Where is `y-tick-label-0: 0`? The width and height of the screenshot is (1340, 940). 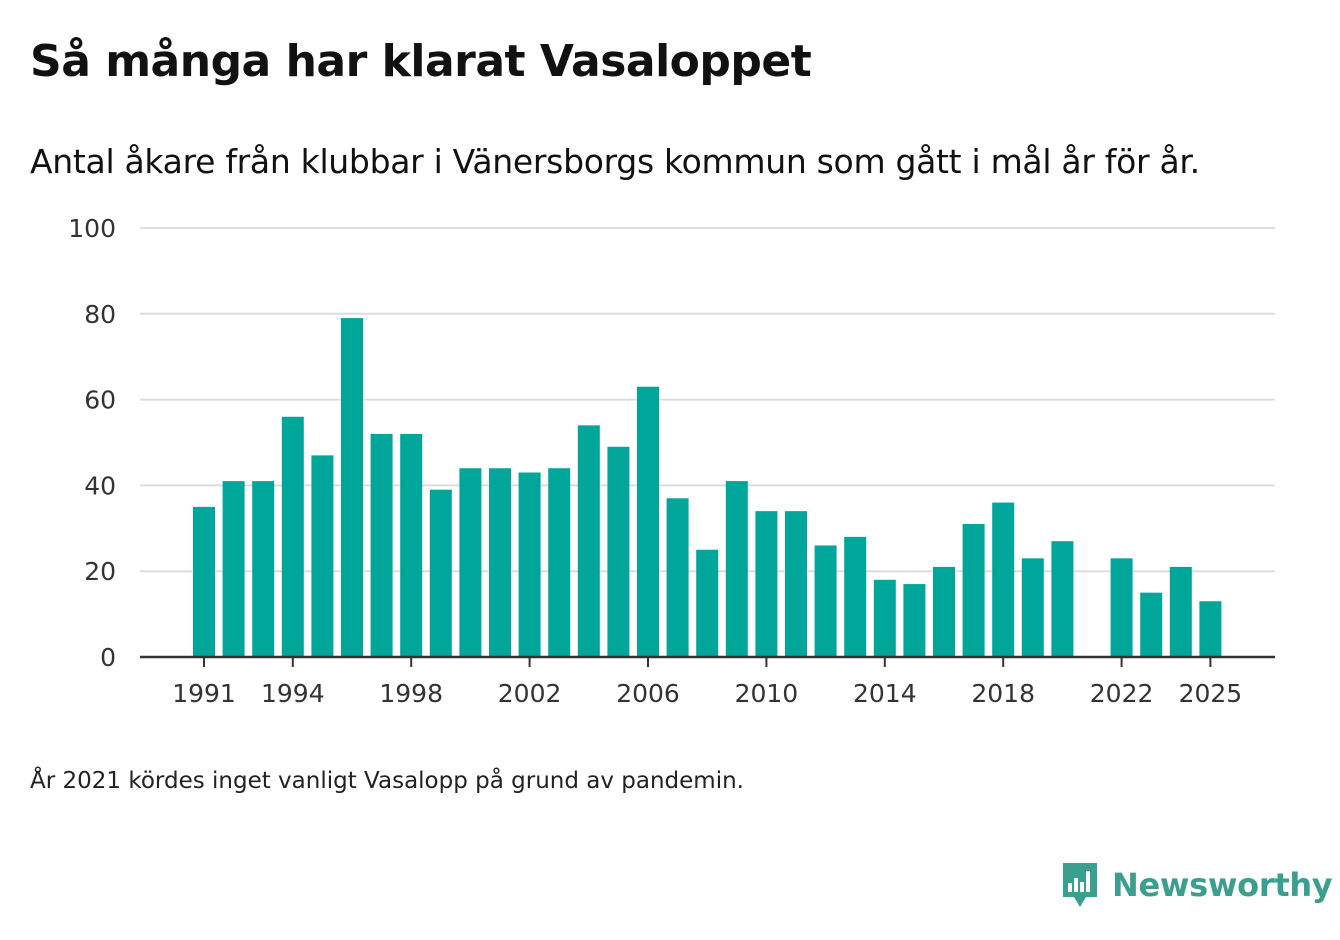 y-tick-label-0: 0 is located at coordinates (108, 657).